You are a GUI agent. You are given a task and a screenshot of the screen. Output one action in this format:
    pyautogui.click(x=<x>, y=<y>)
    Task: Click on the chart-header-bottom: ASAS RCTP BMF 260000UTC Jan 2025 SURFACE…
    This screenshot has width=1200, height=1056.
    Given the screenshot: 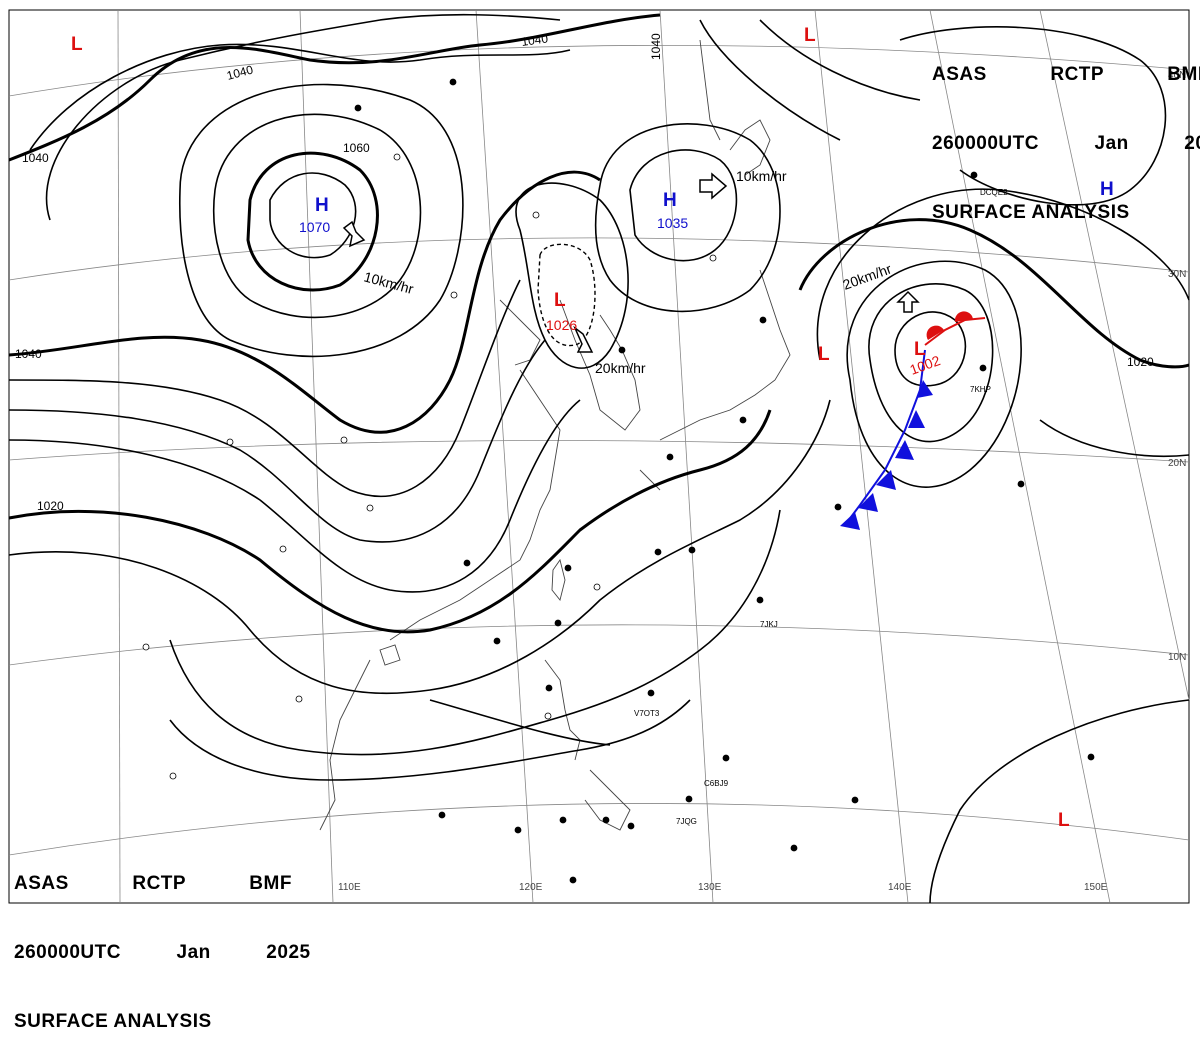 What is the action you would take?
    pyautogui.click(x=162, y=941)
    